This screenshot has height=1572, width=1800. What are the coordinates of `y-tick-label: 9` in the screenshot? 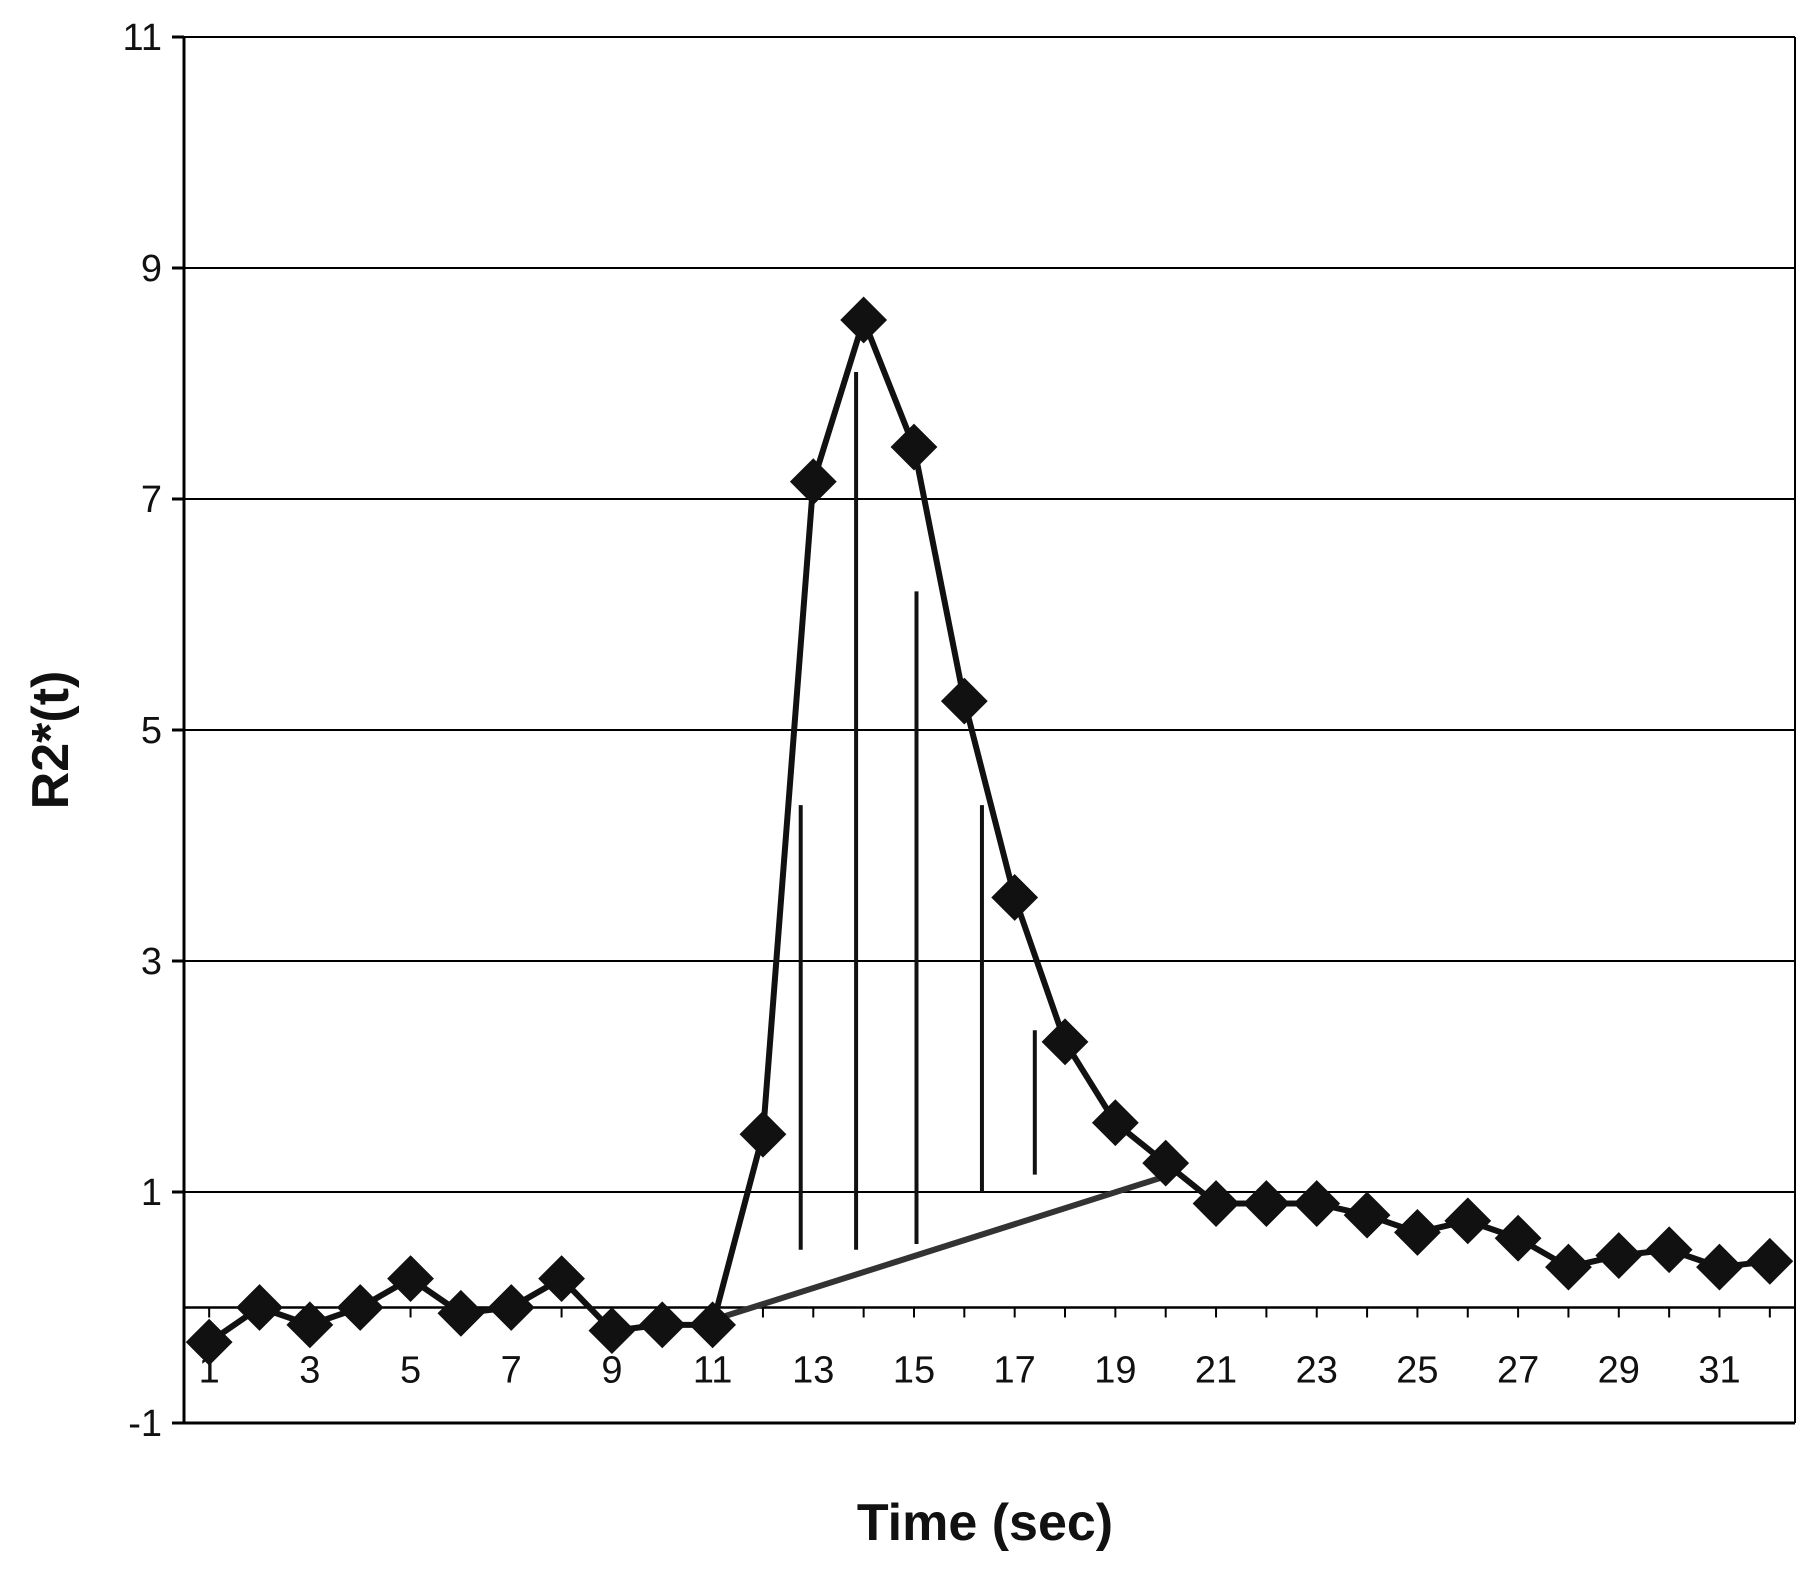 It's located at (151, 269).